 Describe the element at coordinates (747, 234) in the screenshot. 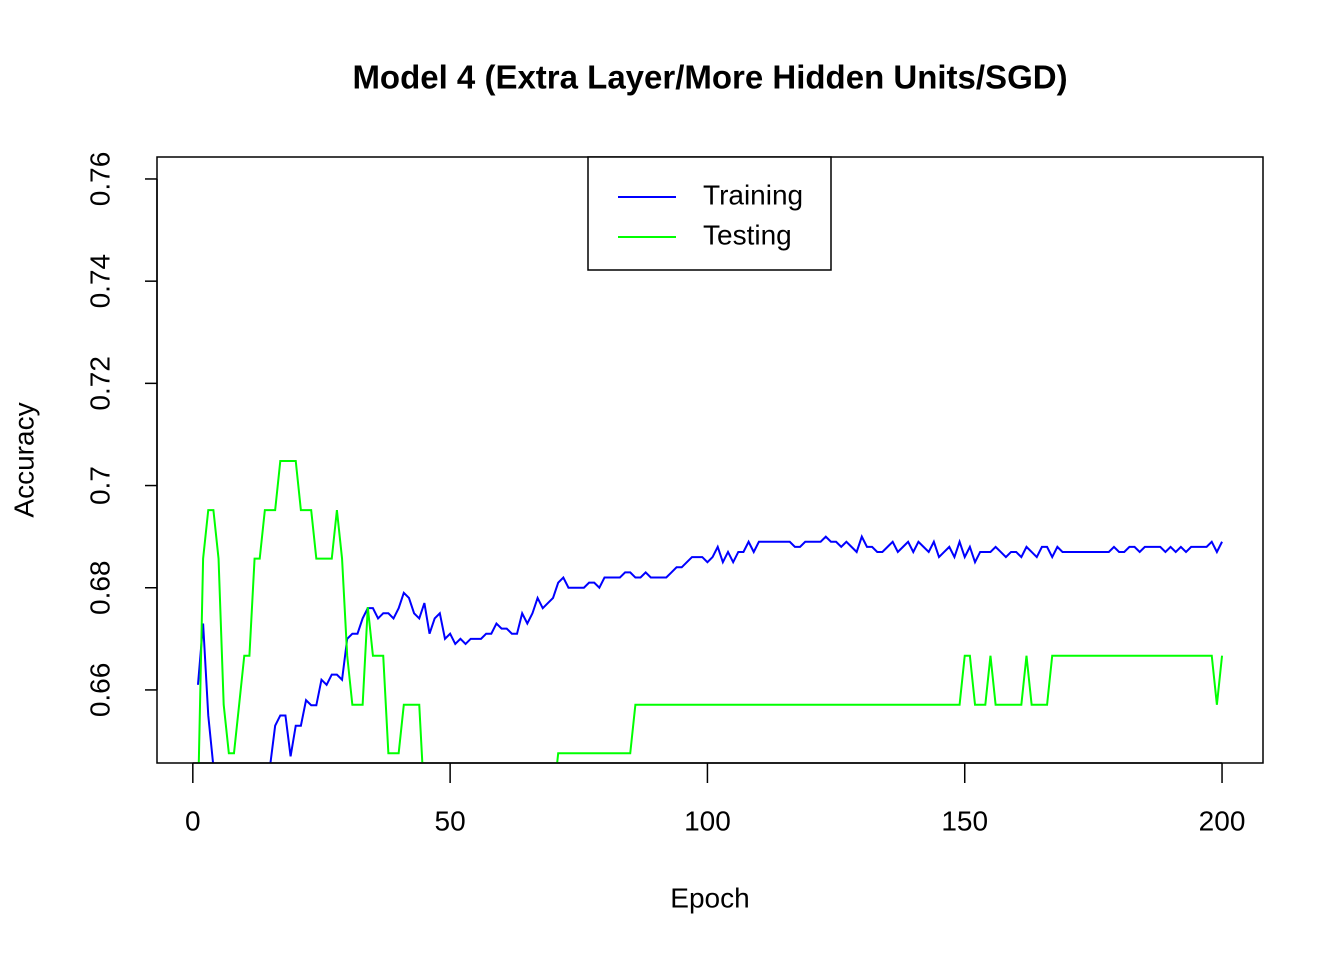

I see `legend-label: Testing` at that location.